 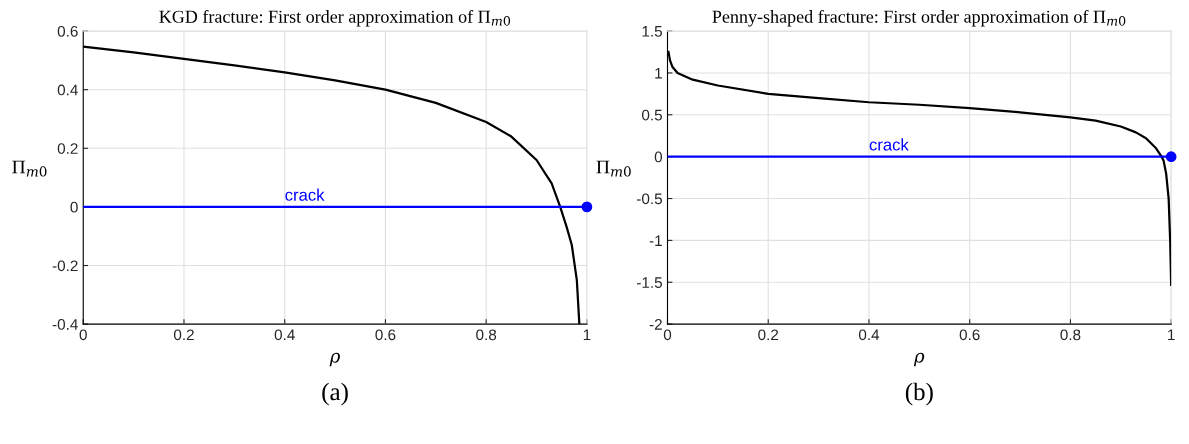 I want to click on chart-title: Penny-shaped fracture: First order approximation of Π$_{m0}$, so click(x=919, y=18).